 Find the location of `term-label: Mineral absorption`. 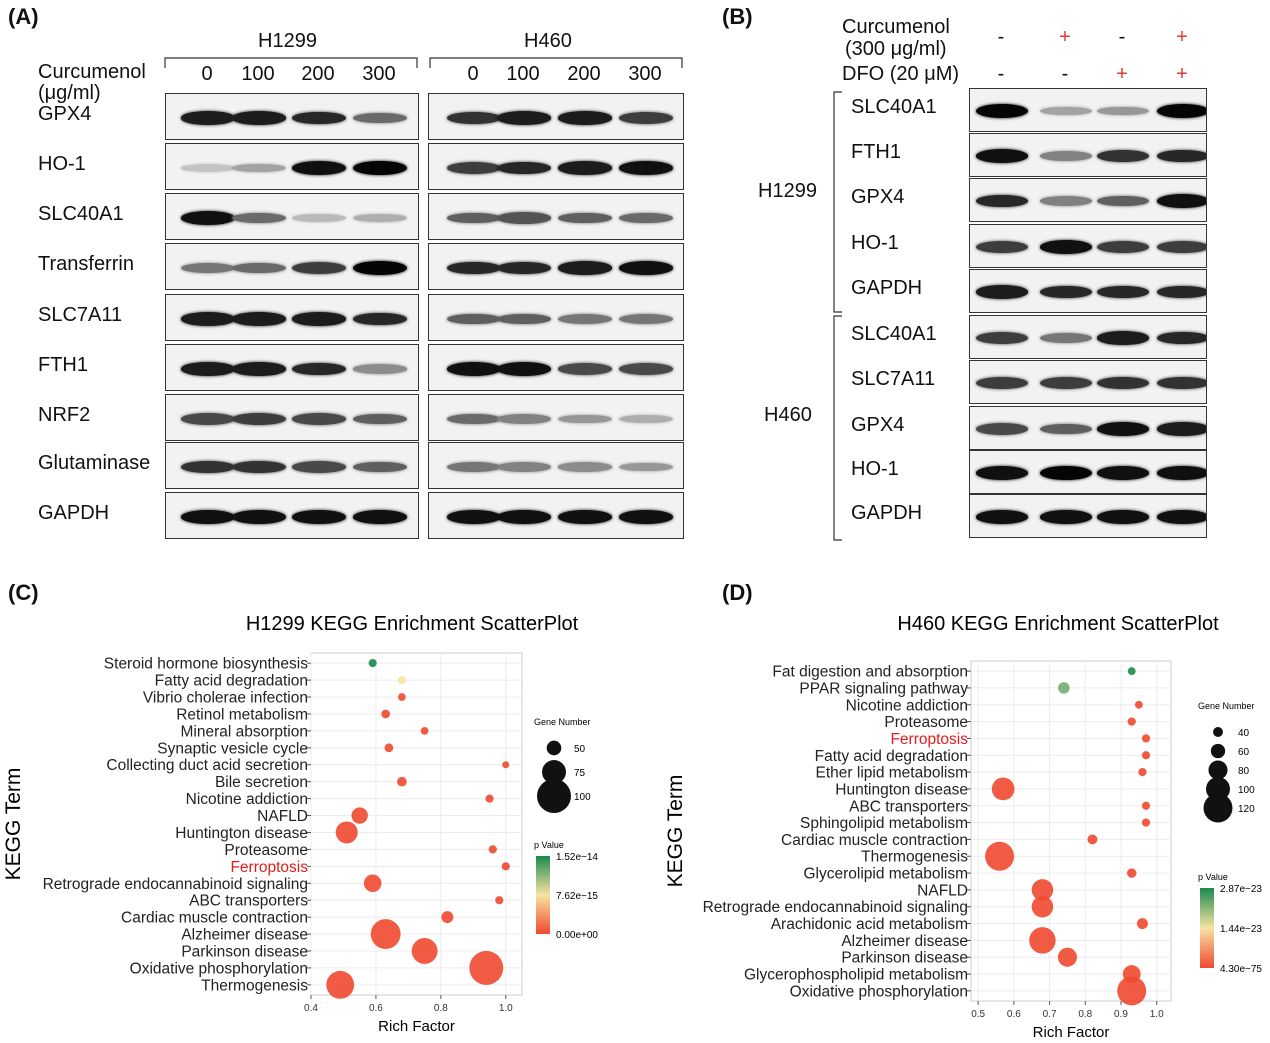

term-label: Mineral absorption is located at coordinates (244, 731).